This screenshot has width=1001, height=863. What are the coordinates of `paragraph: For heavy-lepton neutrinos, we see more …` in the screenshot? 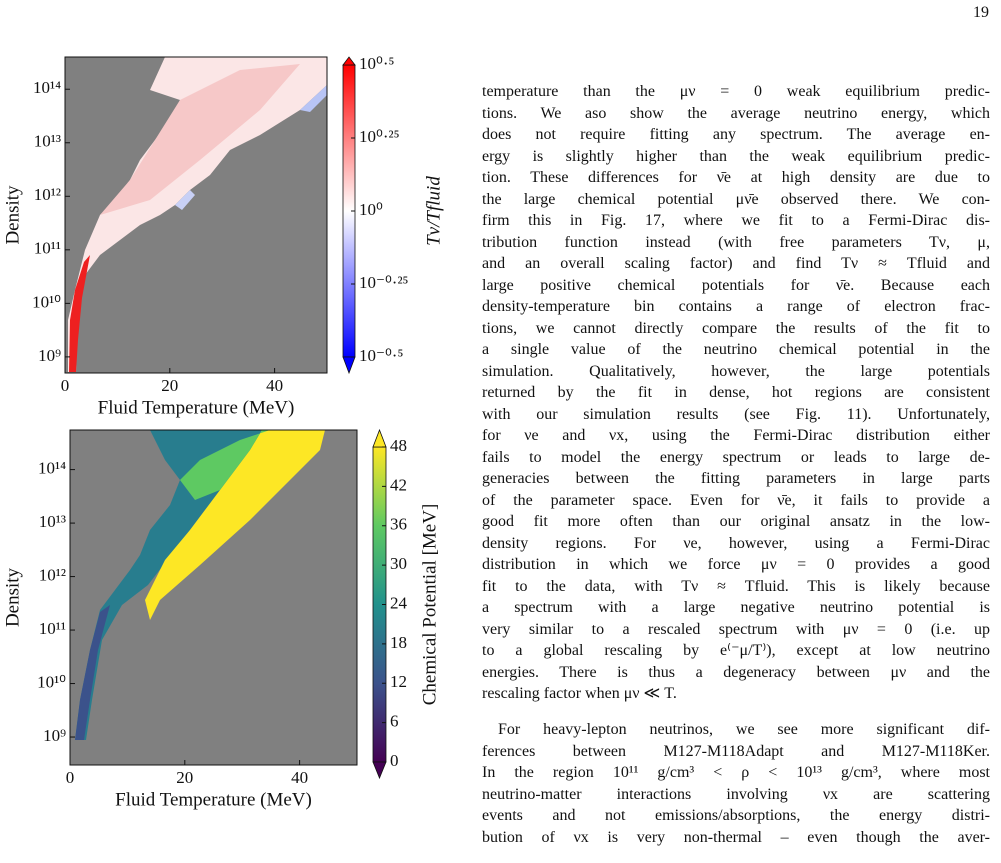 It's located at (736, 783).